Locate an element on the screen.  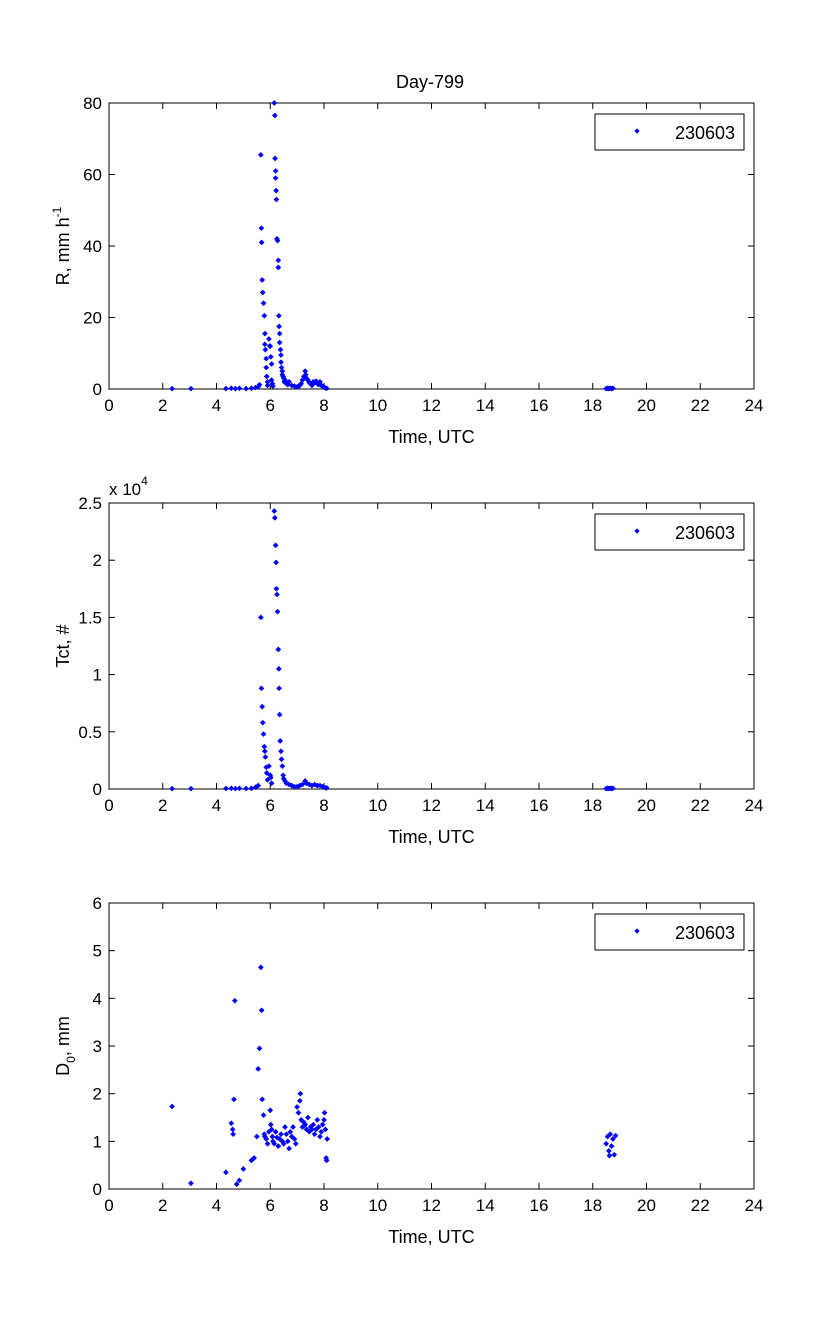
x-tick-label: 20 is located at coordinates (646, 805).